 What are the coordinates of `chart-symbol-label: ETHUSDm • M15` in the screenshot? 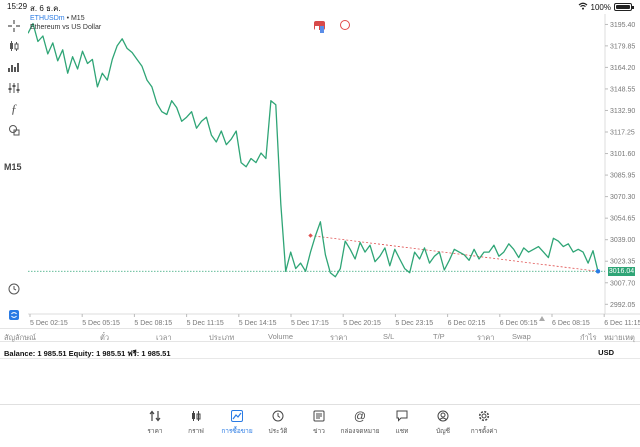 It's located at (57, 18).